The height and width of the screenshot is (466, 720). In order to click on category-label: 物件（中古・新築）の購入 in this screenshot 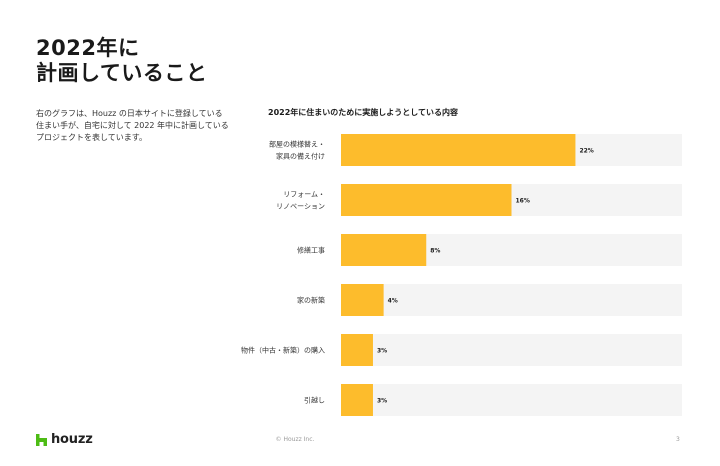, I will do `click(283, 350)`.